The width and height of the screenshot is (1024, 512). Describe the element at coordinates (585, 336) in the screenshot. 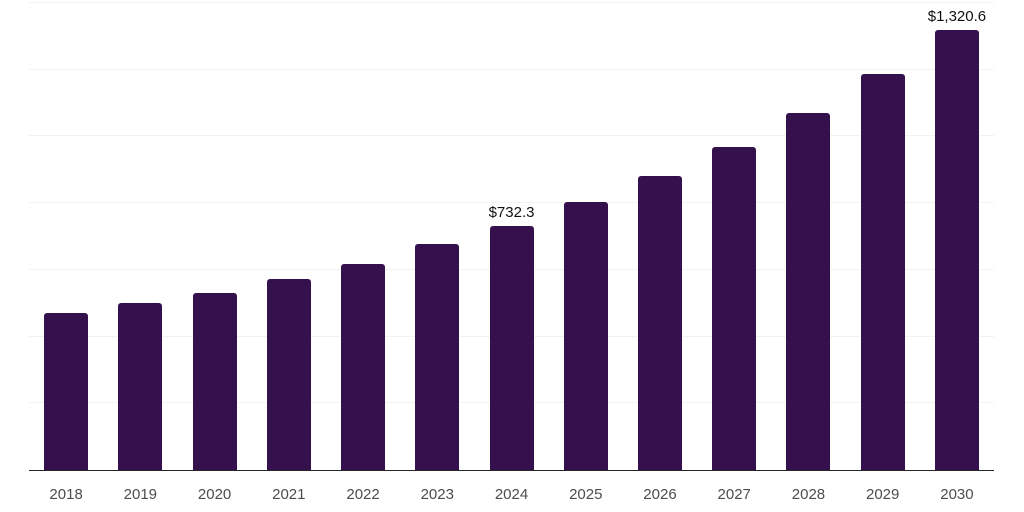

I see `bar-2025` at that location.